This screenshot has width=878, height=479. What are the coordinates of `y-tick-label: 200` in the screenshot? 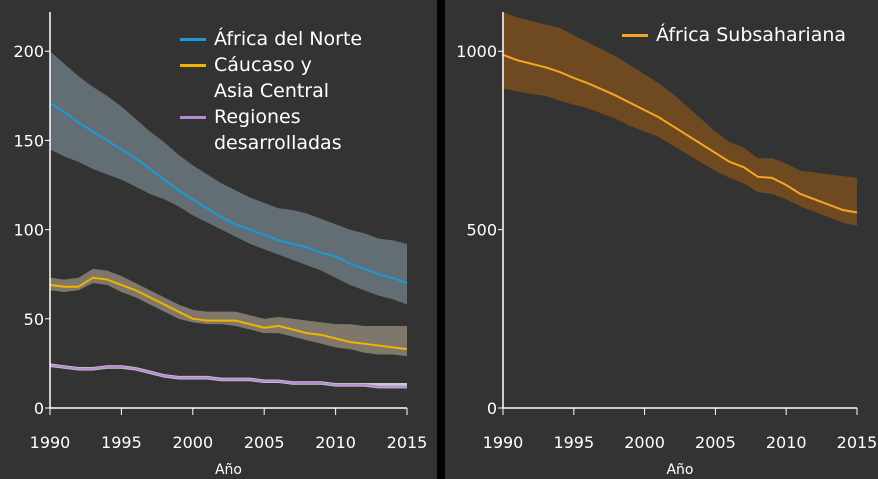 It's located at (28, 51).